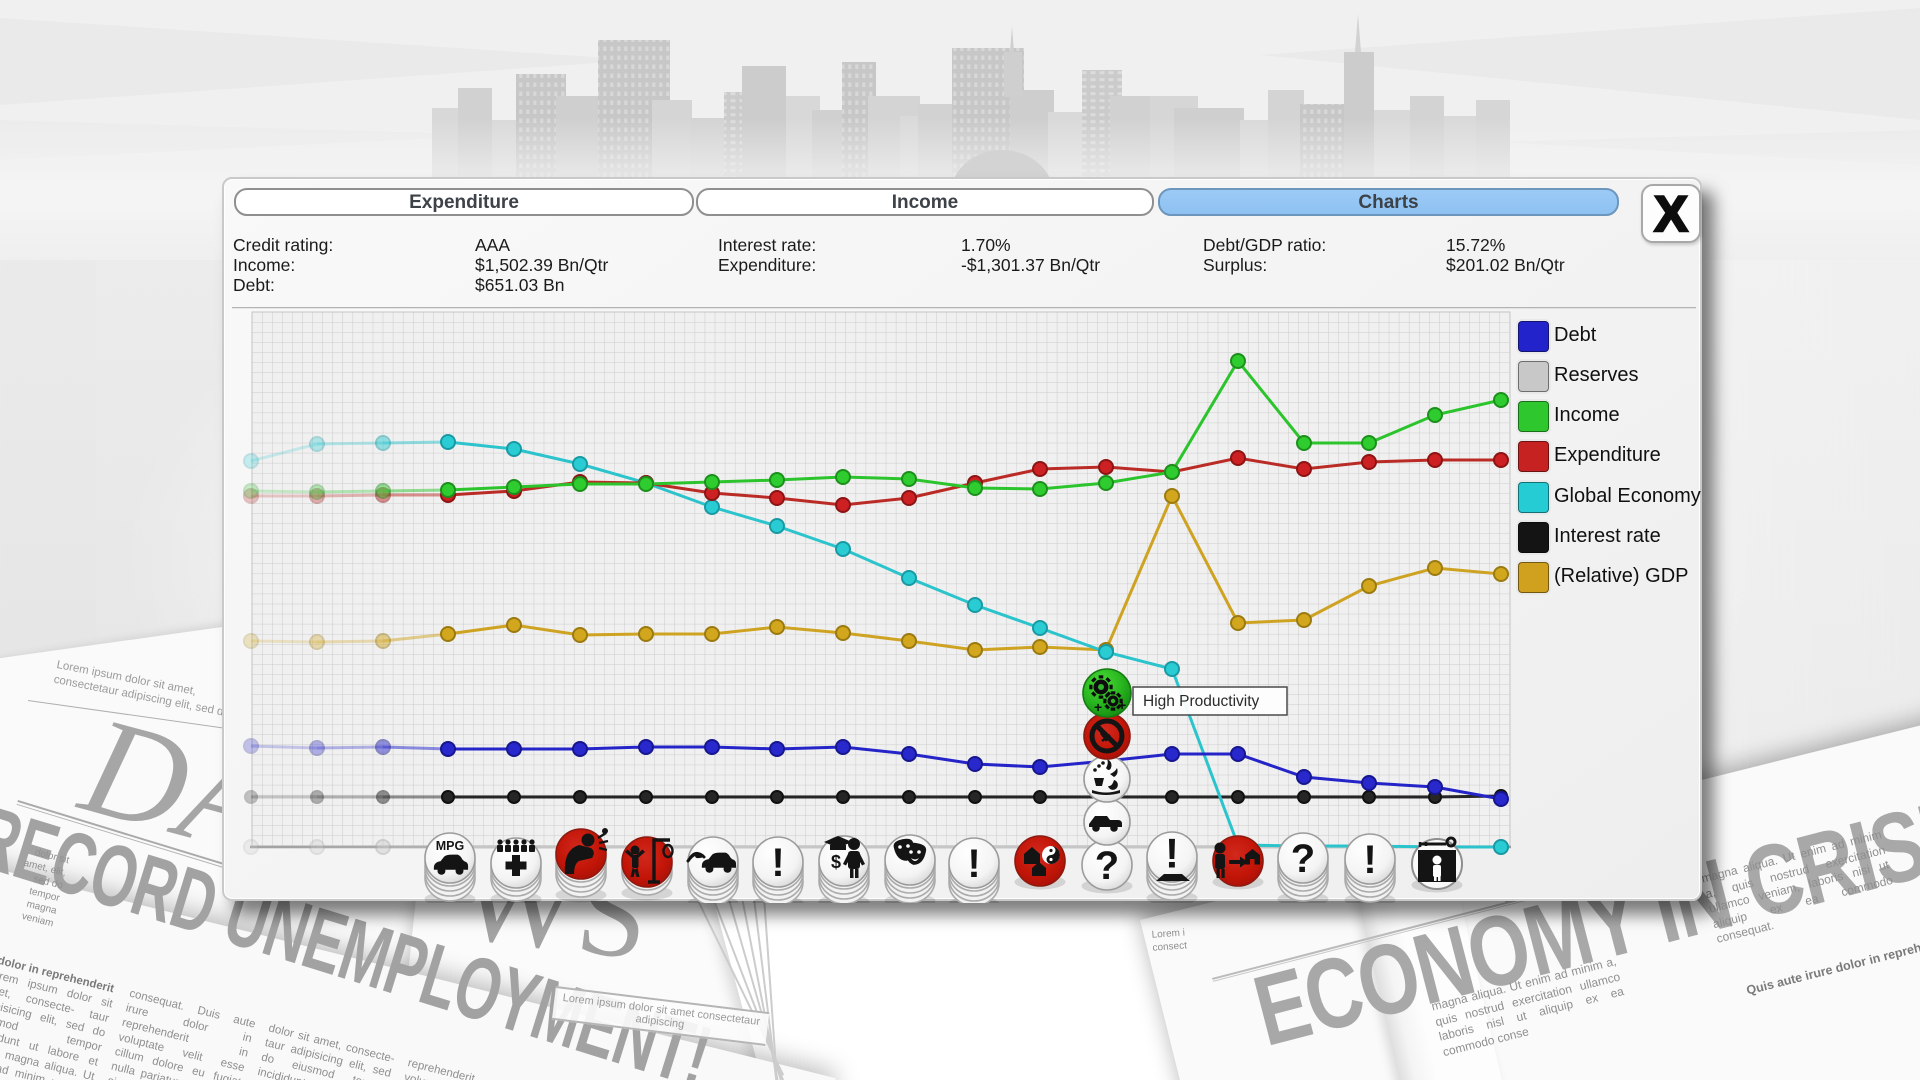 The height and width of the screenshot is (1080, 1920). Describe the element at coordinates (1201, 701) in the screenshot. I see `svg-text: High Productivity` at that location.